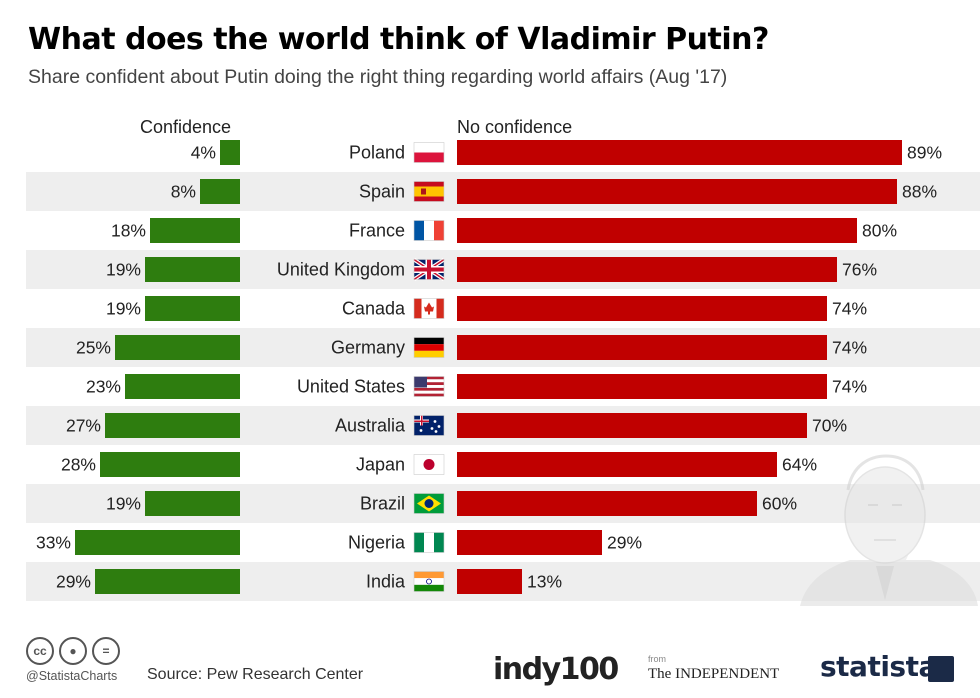 The height and width of the screenshot is (698, 980). What do you see at coordinates (924, 153) in the screenshot?
I see `no-confidence-value-label: 89%` at bounding box center [924, 153].